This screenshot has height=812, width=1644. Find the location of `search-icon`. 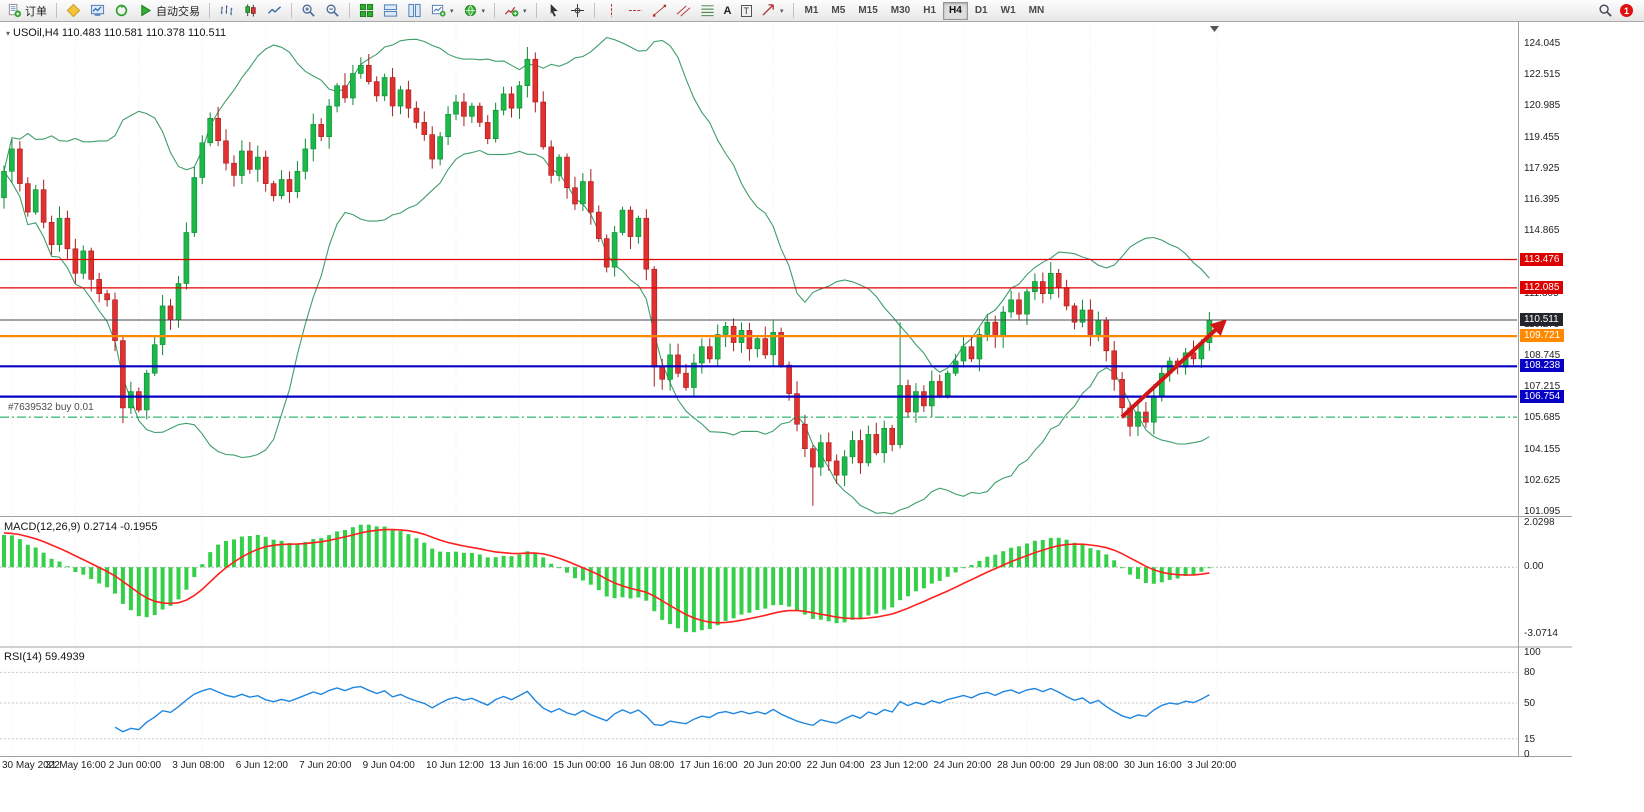

search-icon is located at coordinates (1605, 10).